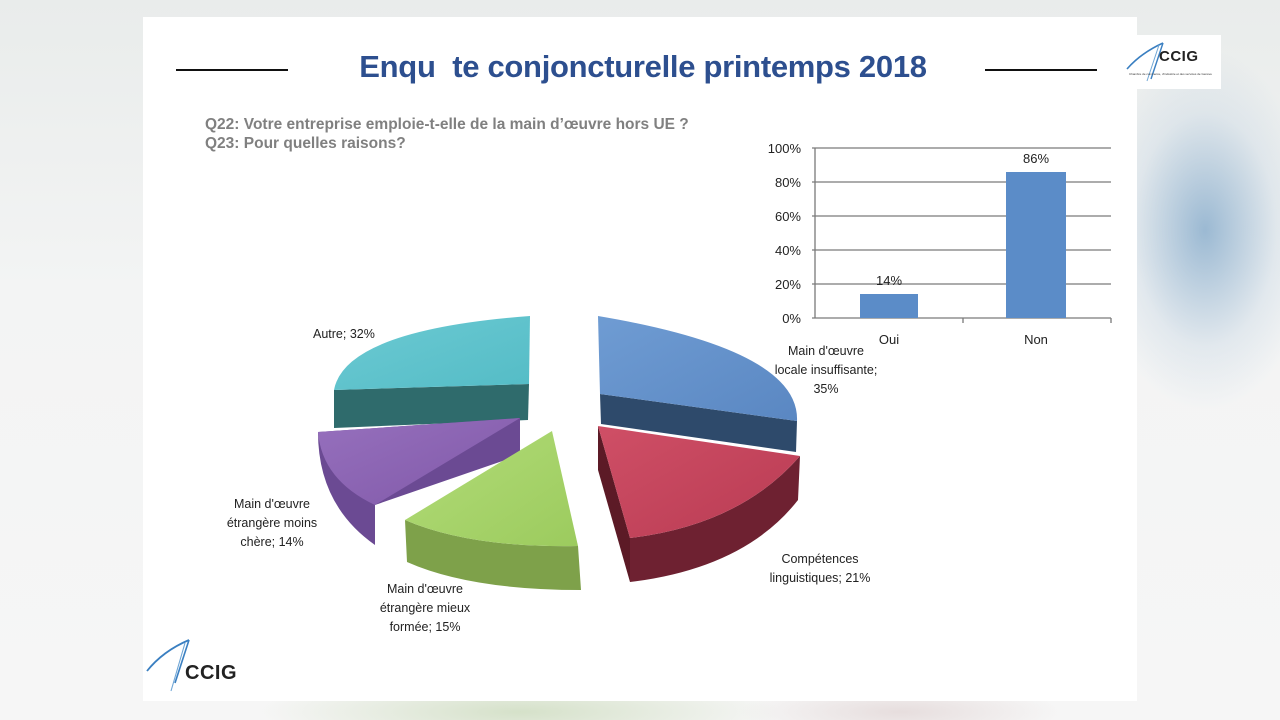  I want to click on pie-slice-local-insuffisante, so click(698, 384).